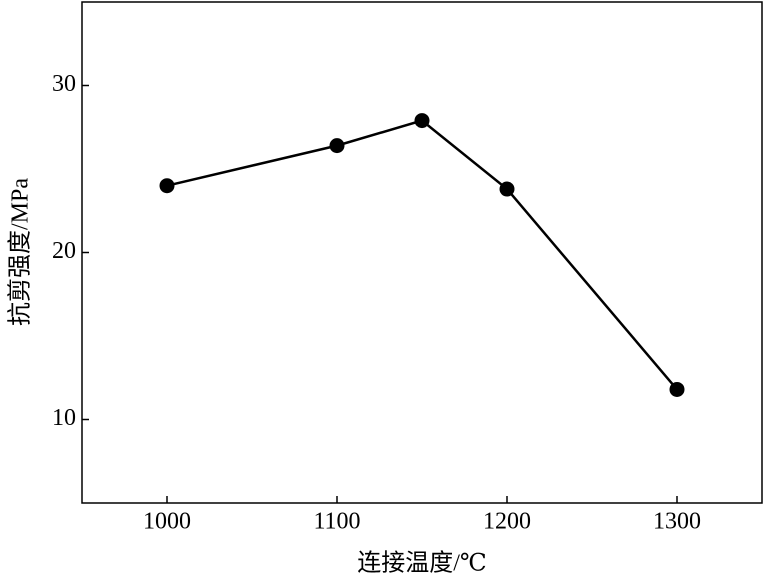  What do you see at coordinates (677, 522) in the screenshot?
I see `x-tick-label: 1300` at bounding box center [677, 522].